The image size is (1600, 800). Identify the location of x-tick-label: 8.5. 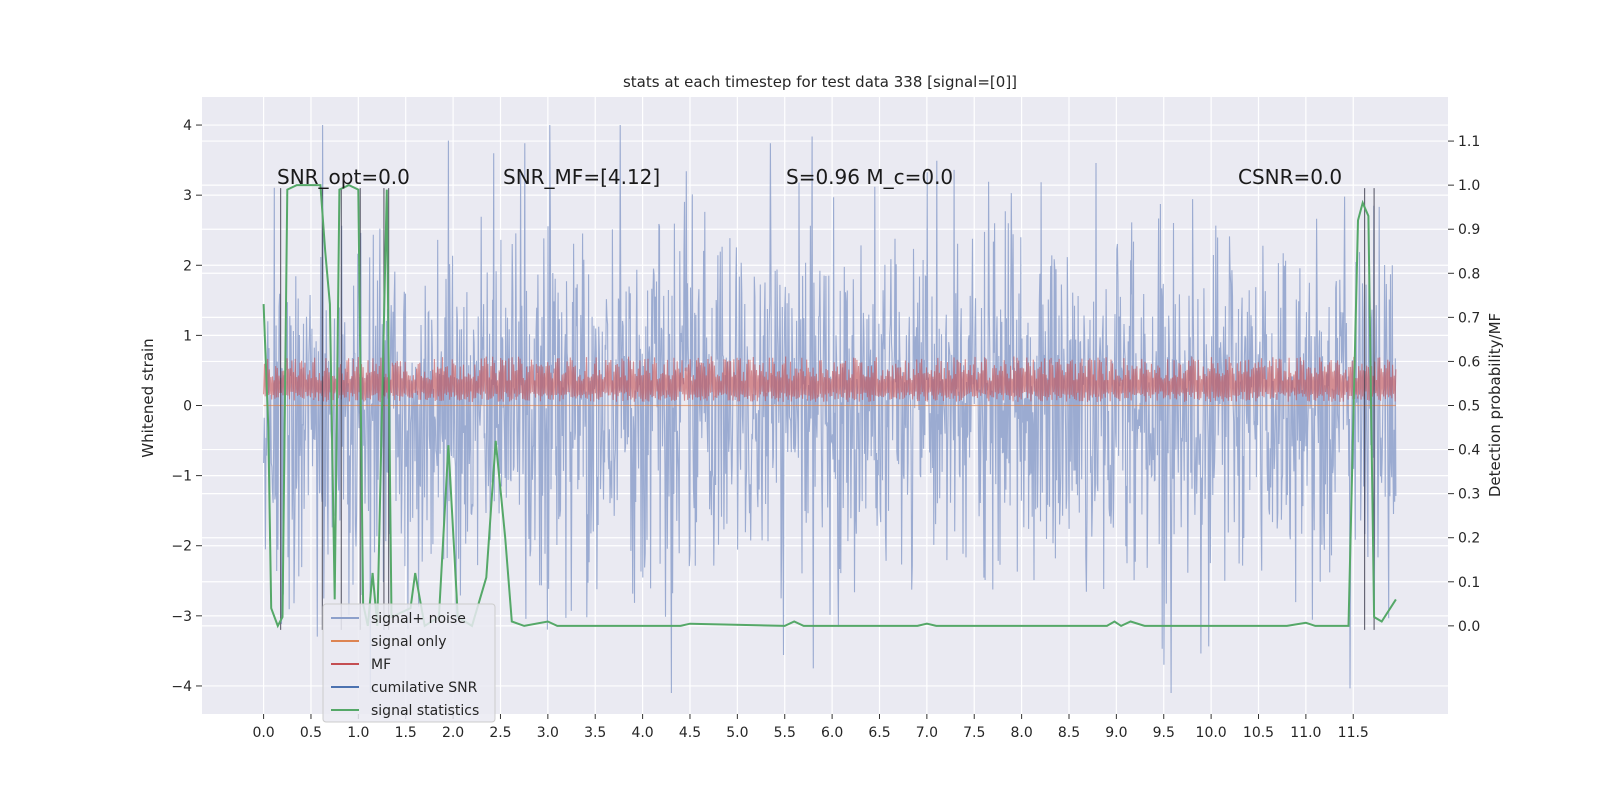
(1069, 733).